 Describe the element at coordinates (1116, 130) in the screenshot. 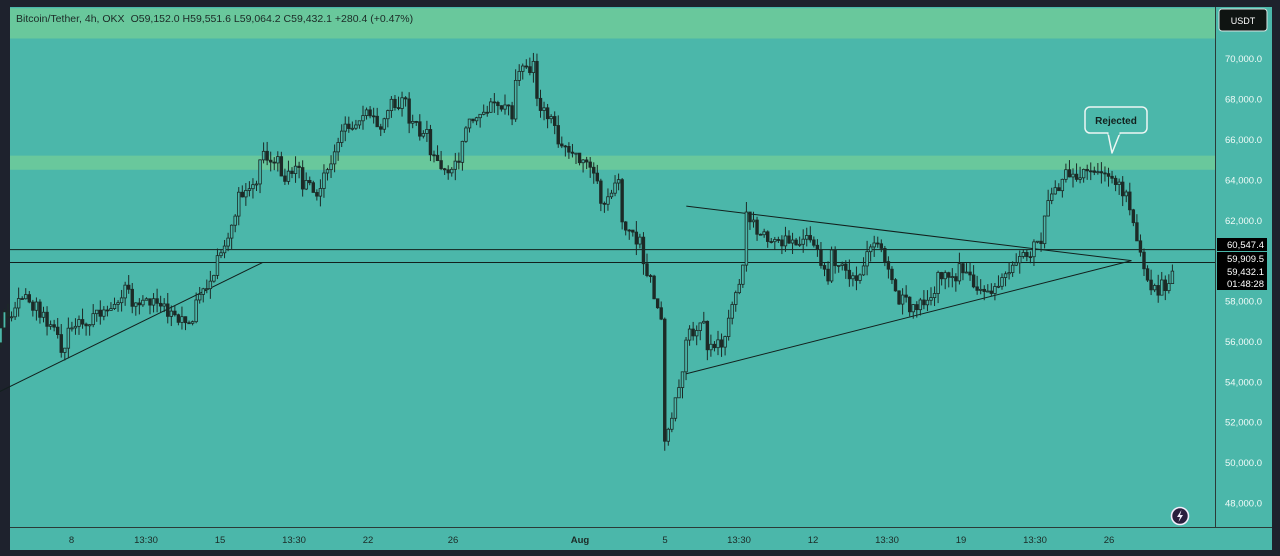

I see `rejected-callout: Rejected` at that location.